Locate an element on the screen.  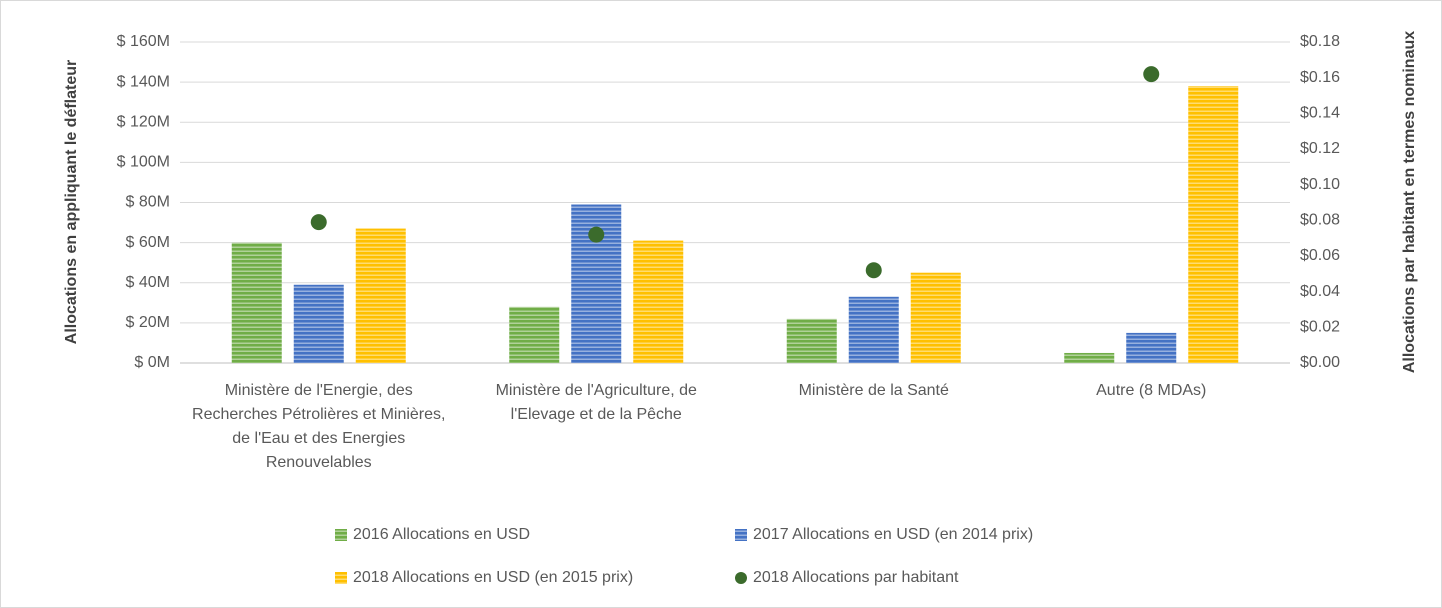
y-tick-label: $ 0M is located at coordinates (152, 362).